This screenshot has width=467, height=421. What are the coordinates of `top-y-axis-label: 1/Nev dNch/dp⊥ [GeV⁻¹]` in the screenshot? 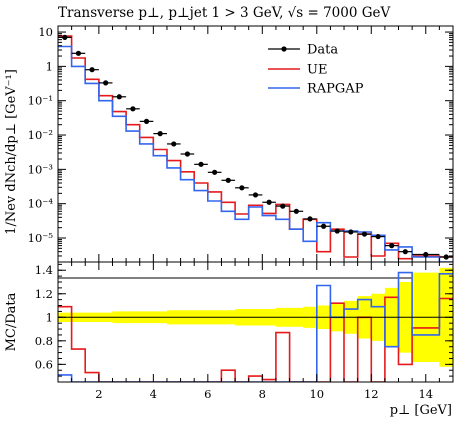 It's located at (11, 152).